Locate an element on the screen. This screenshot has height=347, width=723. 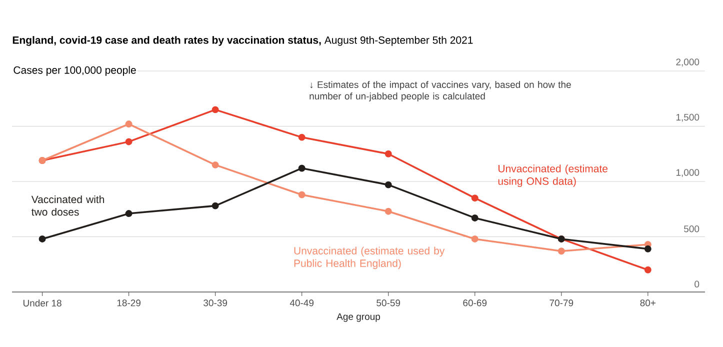
x-tick-label: 50-59 is located at coordinates (388, 303).